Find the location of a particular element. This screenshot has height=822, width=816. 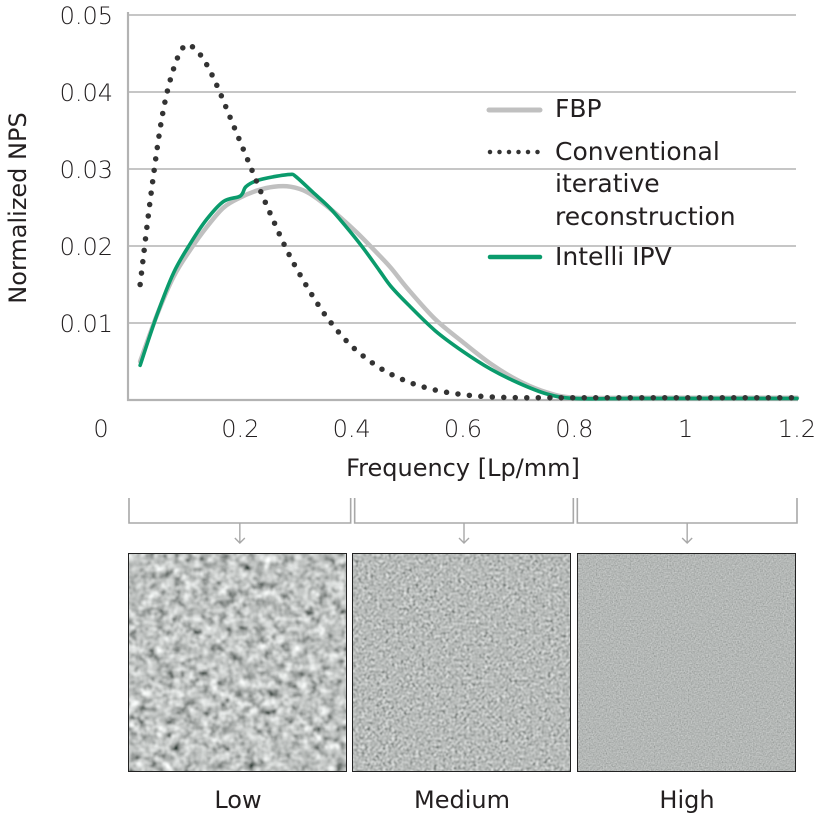

legend-label: Intelli IPV is located at coordinates (613, 256).